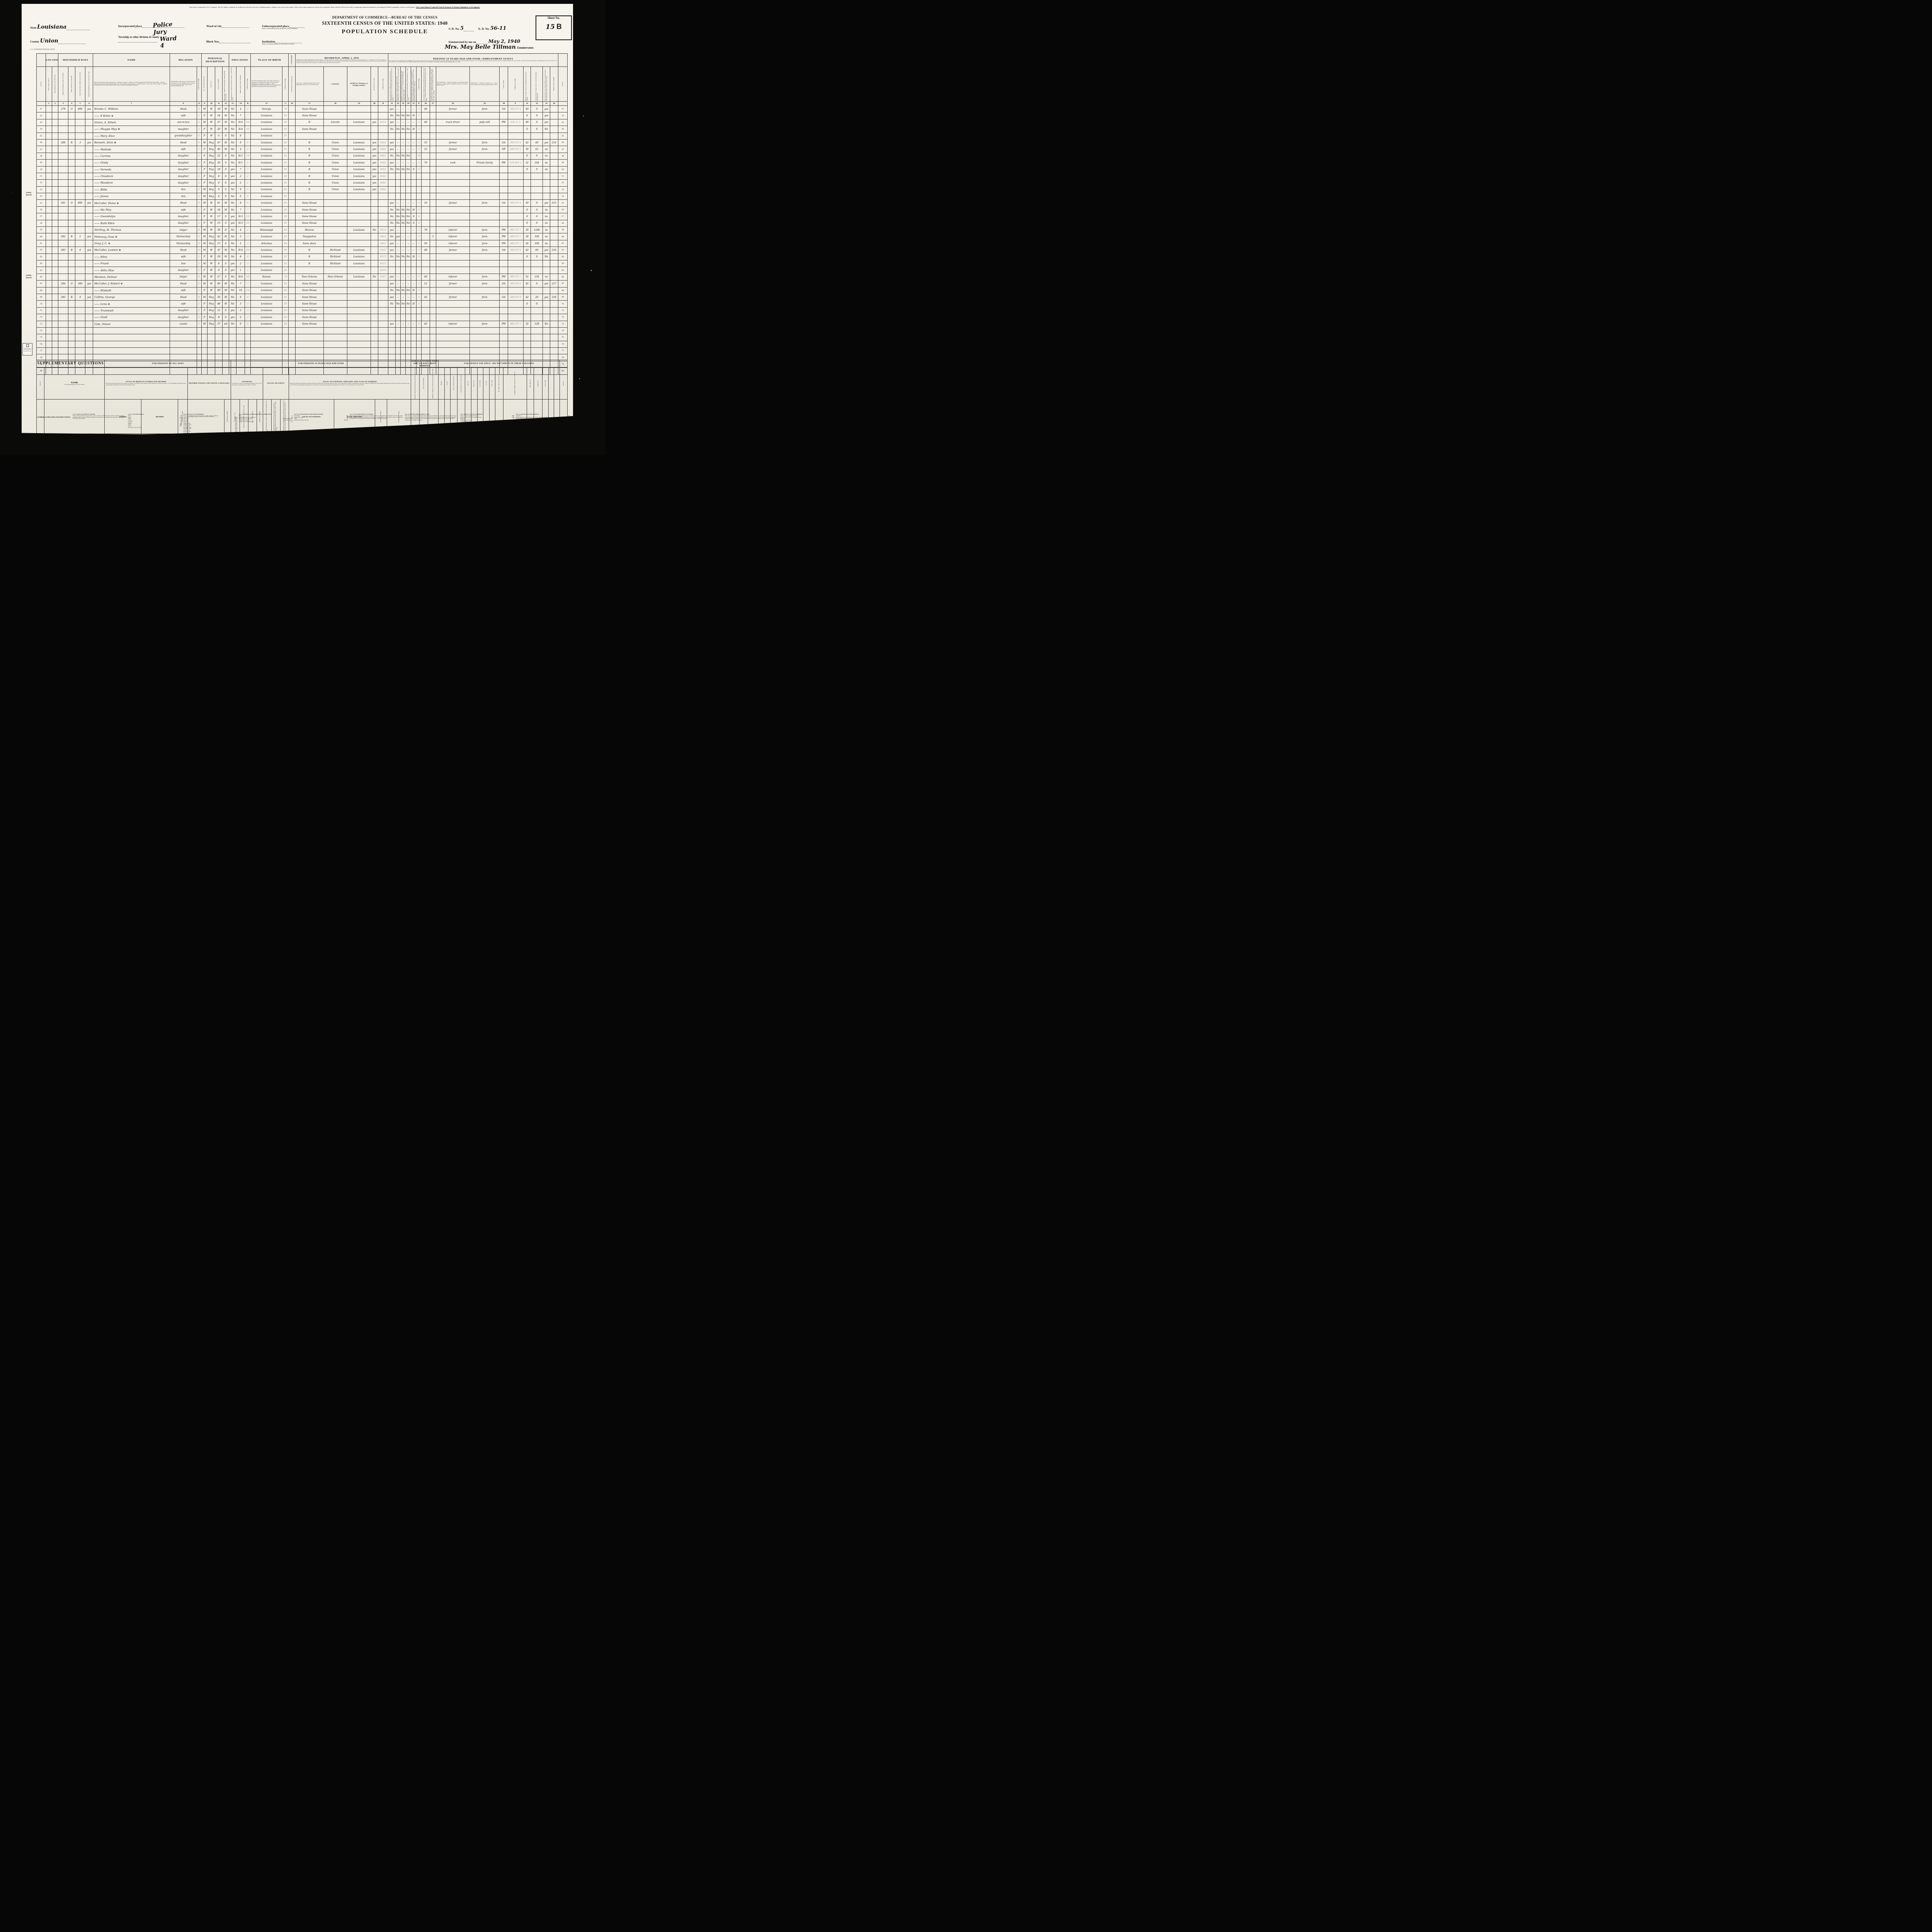  Describe the element at coordinates (321, 419) in the screenshot. I see `note-code-pair: Alien Al` at that location.